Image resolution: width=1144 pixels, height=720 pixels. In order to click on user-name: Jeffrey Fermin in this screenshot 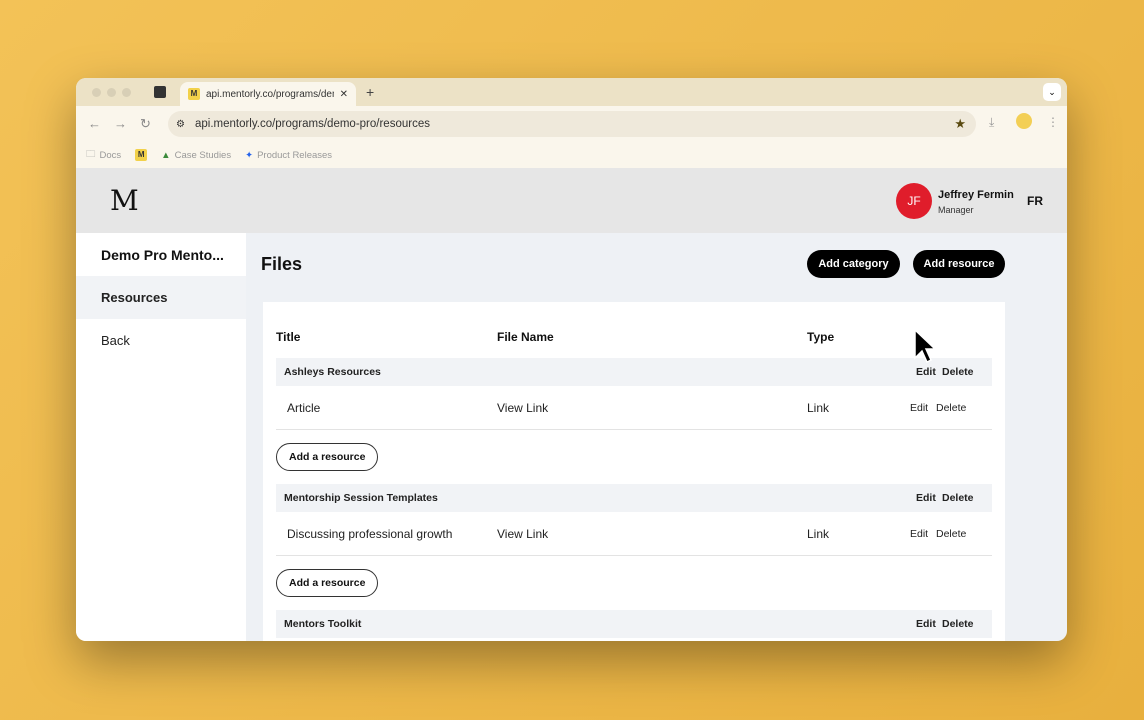, I will do `click(976, 195)`.